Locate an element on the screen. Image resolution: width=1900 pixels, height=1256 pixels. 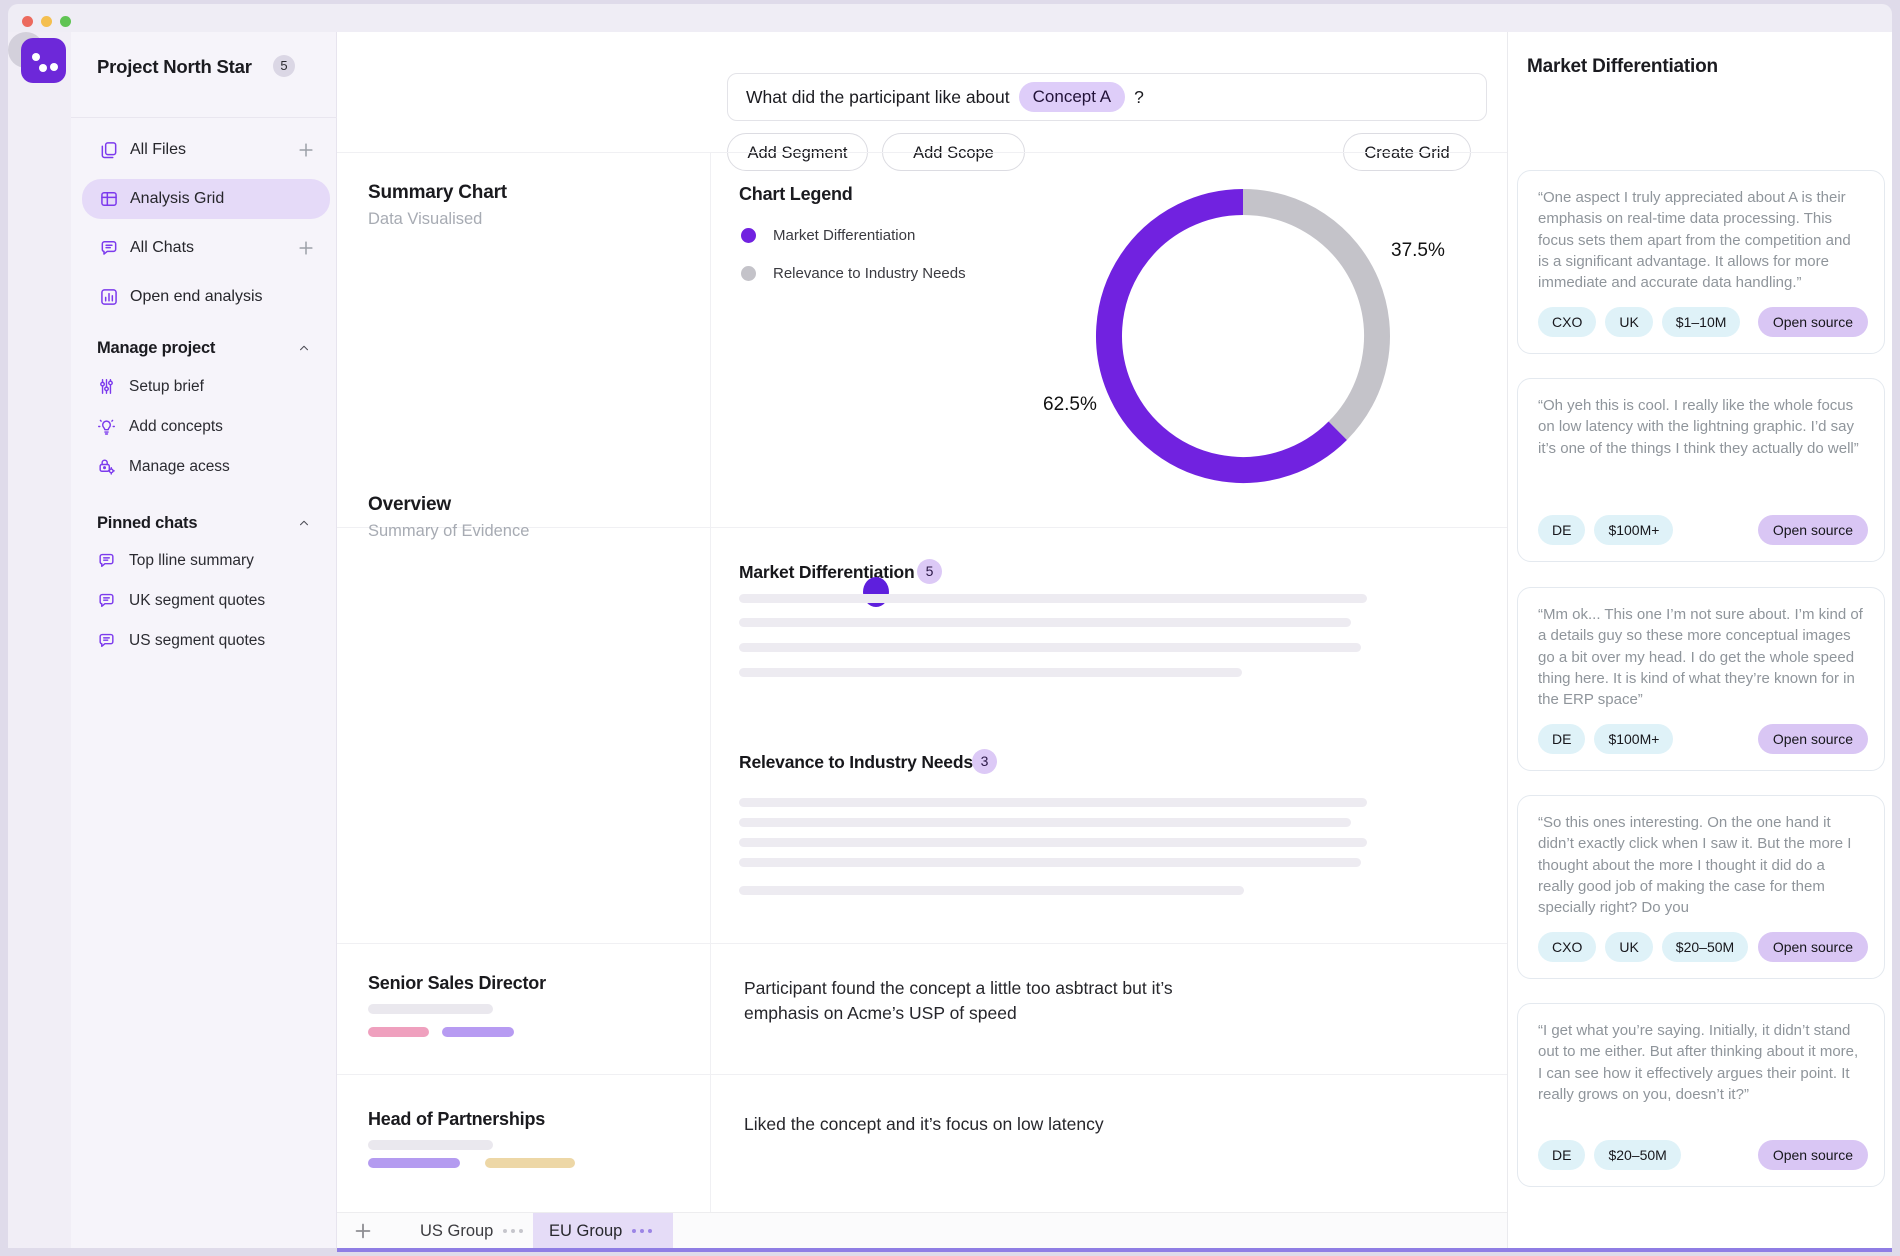
participant-name: Senior Sales Director is located at coordinates (457, 983).